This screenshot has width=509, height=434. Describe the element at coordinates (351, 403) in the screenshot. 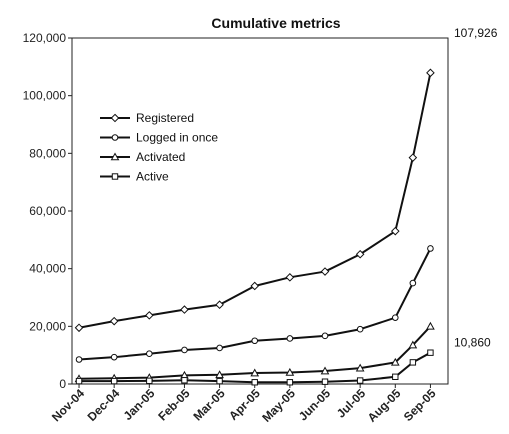

I see `x-tick-label: Jul-05` at that location.